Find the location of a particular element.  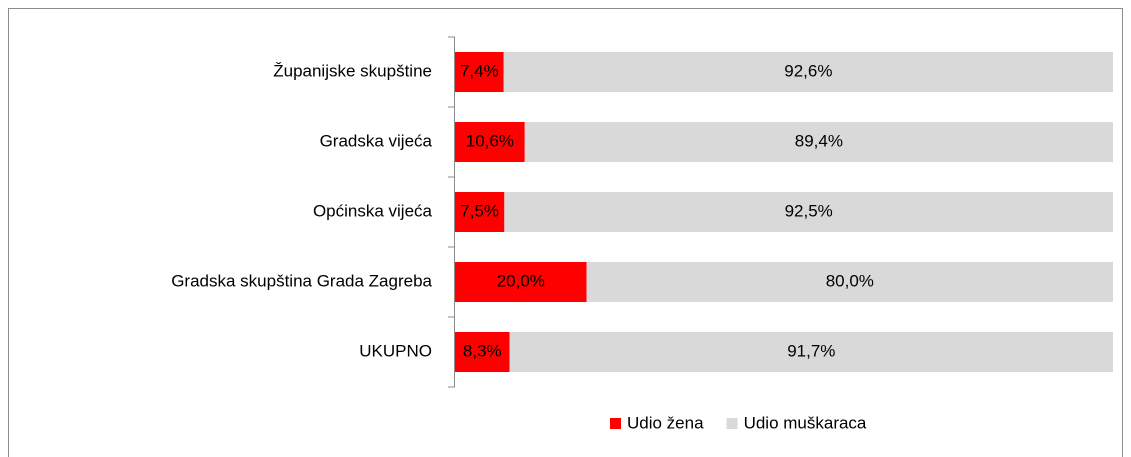

legend-label: Udio muškaraca is located at coordinates (805, 422).